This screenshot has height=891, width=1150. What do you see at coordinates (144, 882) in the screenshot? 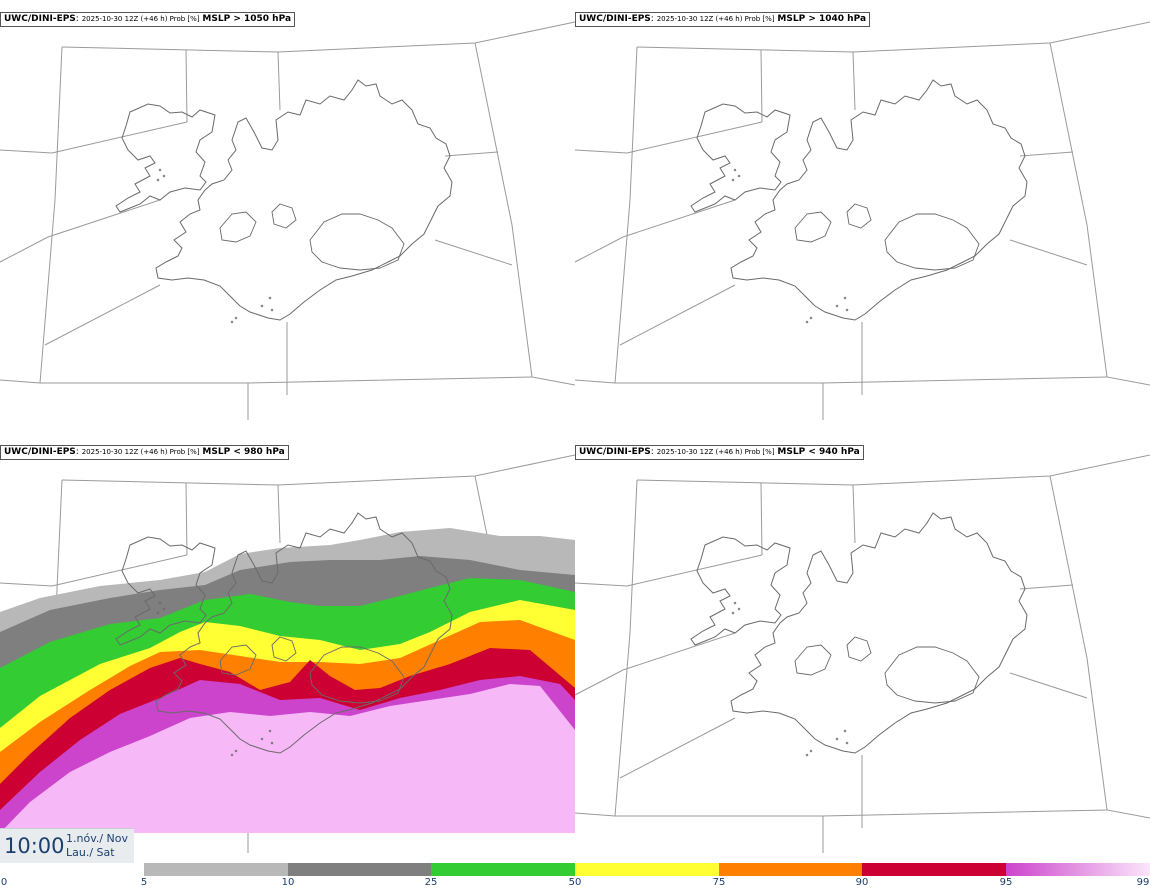
I see `colorbar-tick-label: 5` at bounding box center [144, 882].